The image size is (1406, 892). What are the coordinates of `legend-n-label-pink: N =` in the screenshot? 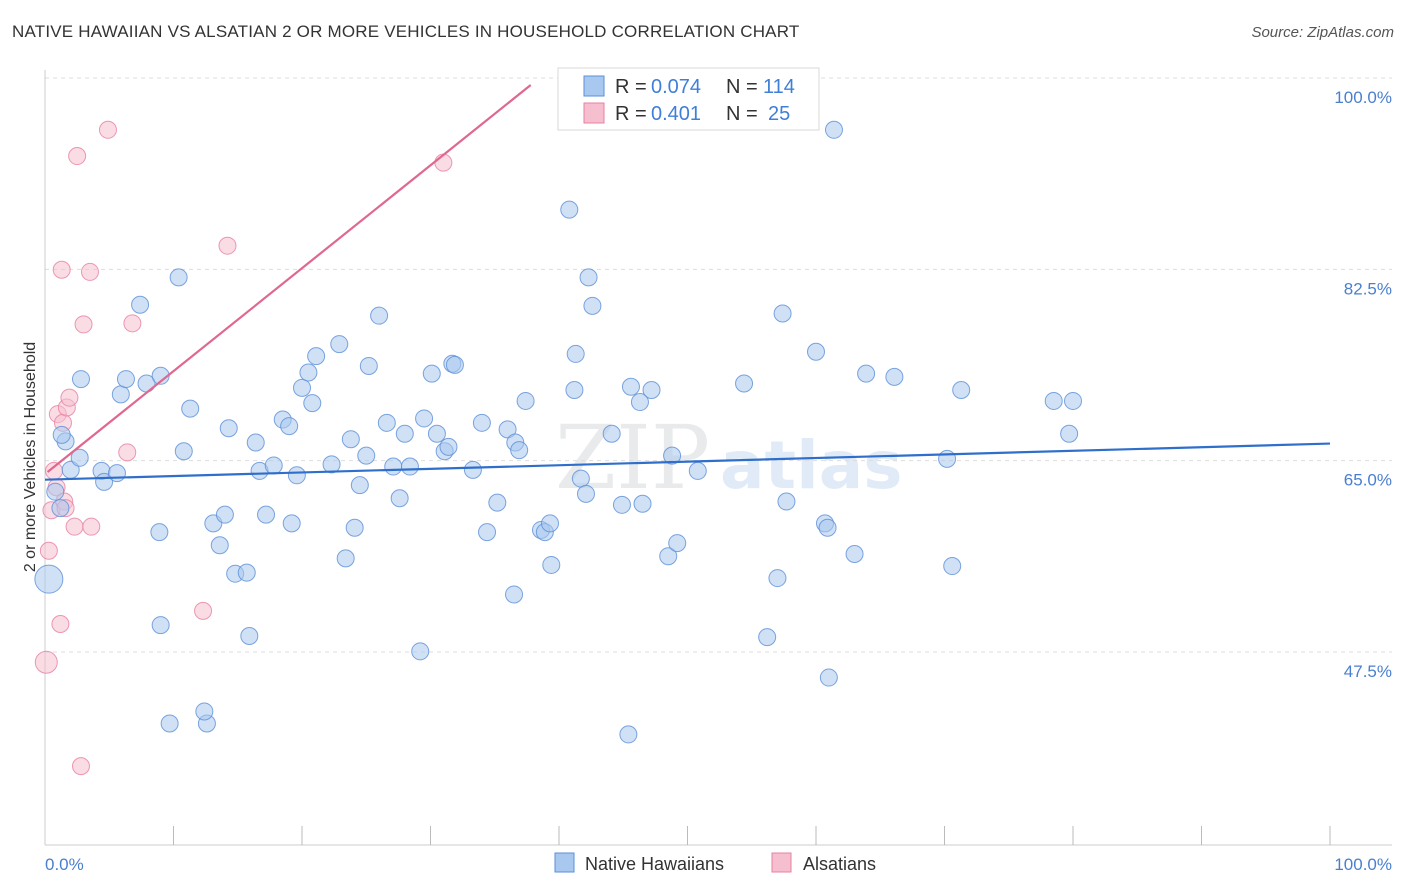 It's located at (742, 114).